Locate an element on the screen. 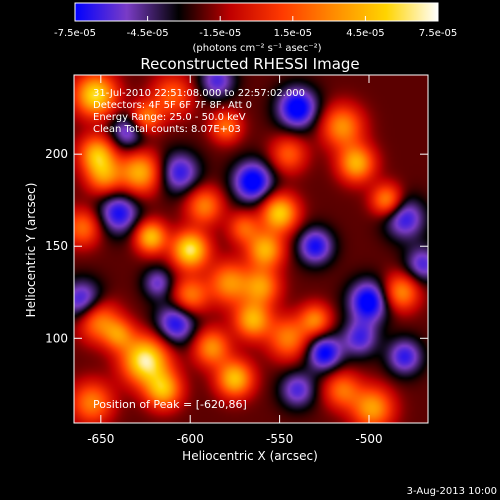 The width and height of the screenshot is (500, 500). chart-title: Reconstructed RHESSI Image is located at coordinates (249, 64).